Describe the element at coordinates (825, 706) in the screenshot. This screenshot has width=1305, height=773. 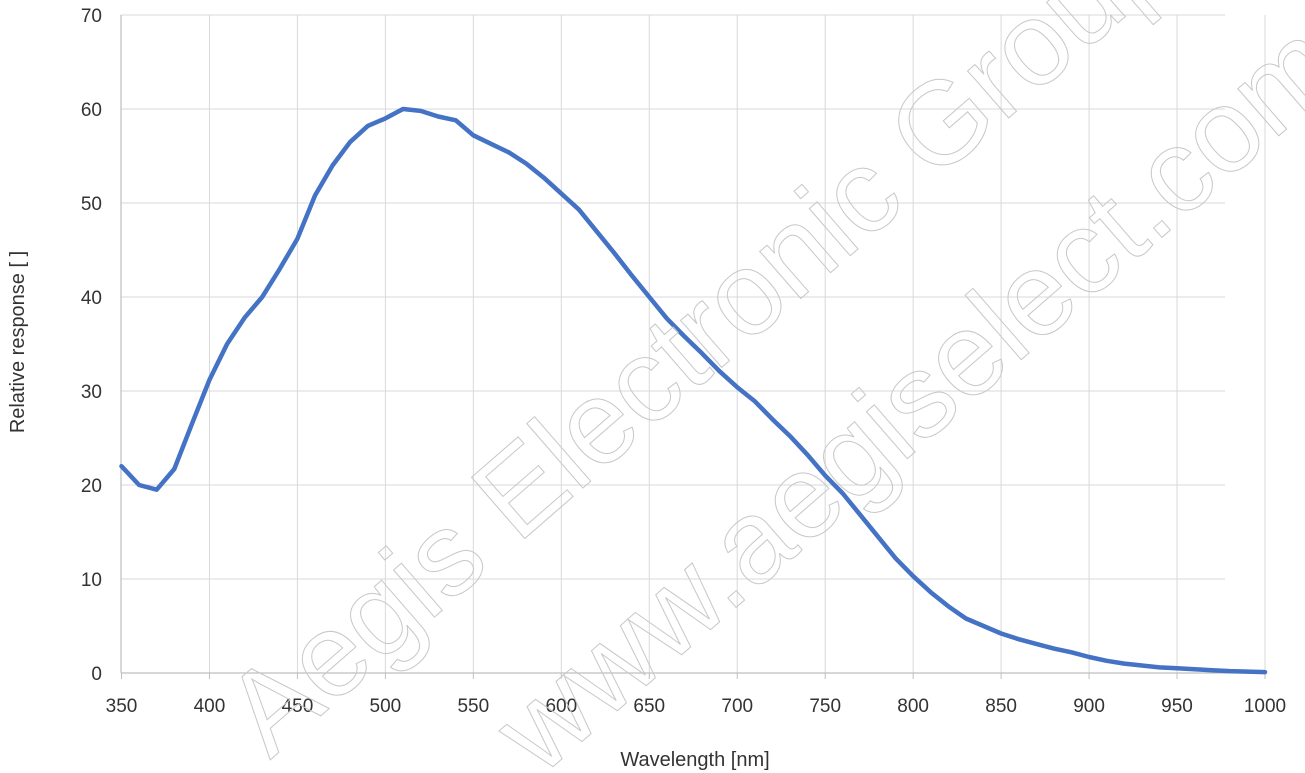
I see `x-tick-label: 750` at that location.